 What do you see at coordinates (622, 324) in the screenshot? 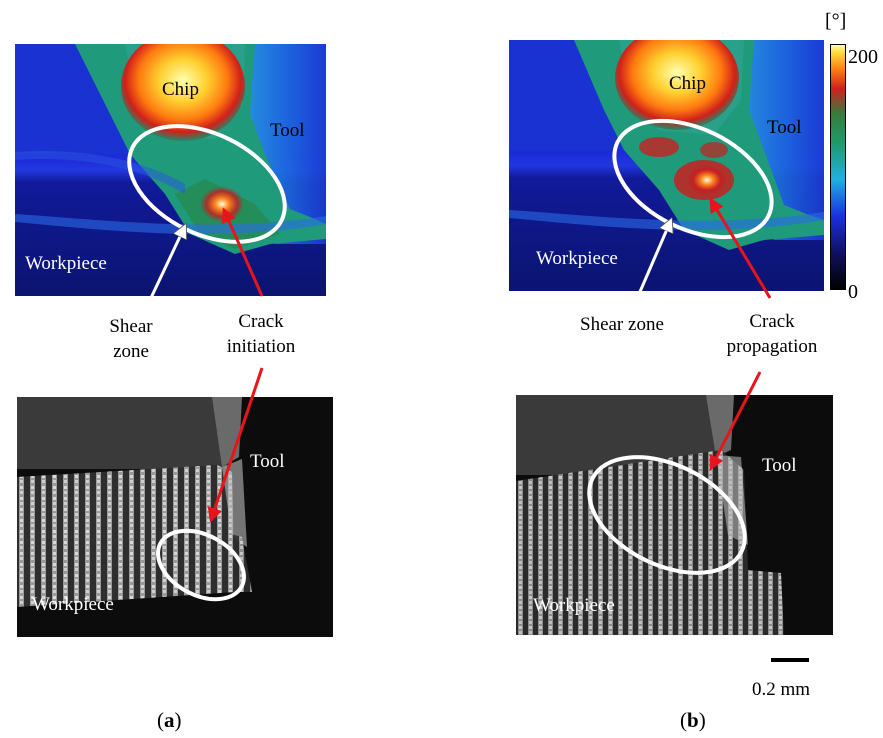
I see `shear-zone-label-b: Shear zone` at bounding box center [622, 324].